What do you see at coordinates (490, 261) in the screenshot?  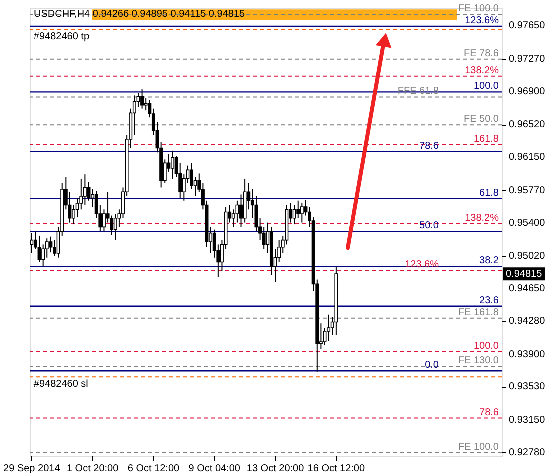 I see `annotation: 38.2` at bounding box center [490, 261].